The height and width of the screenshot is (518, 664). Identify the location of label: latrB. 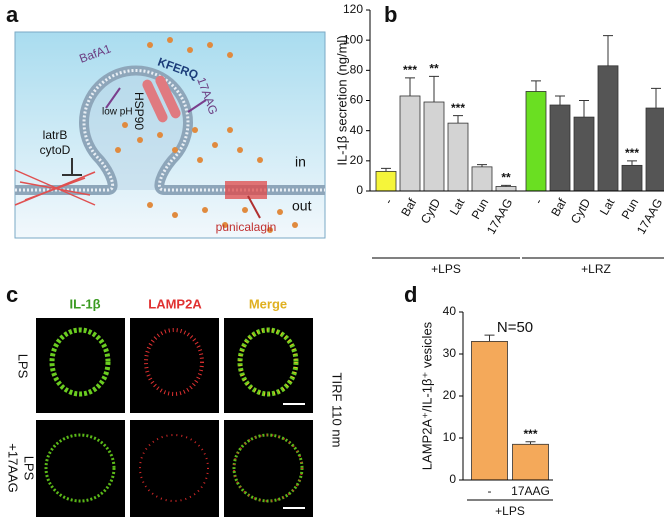
(55, 135).